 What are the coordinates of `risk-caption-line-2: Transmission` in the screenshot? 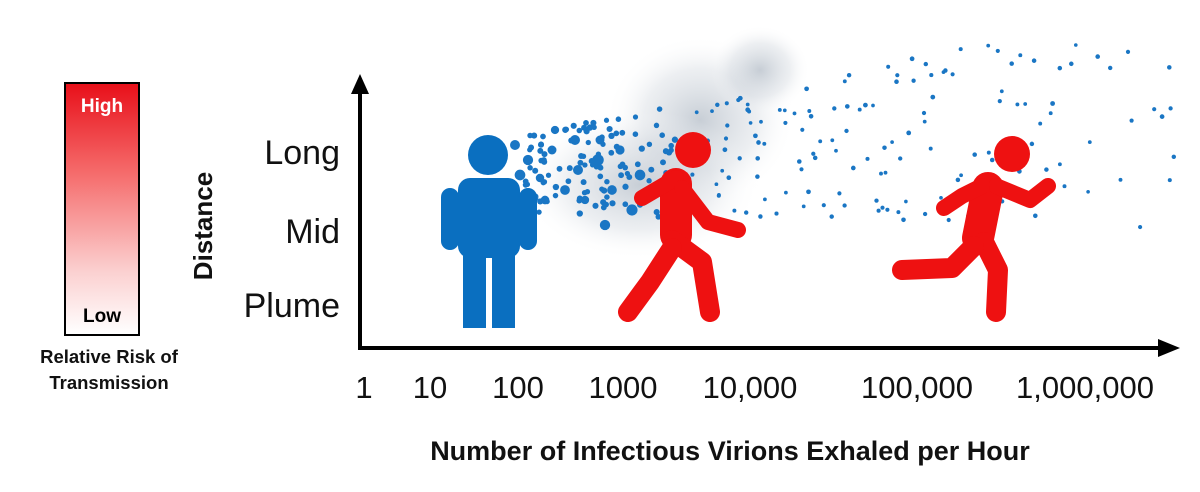 It's located at (109, 382).